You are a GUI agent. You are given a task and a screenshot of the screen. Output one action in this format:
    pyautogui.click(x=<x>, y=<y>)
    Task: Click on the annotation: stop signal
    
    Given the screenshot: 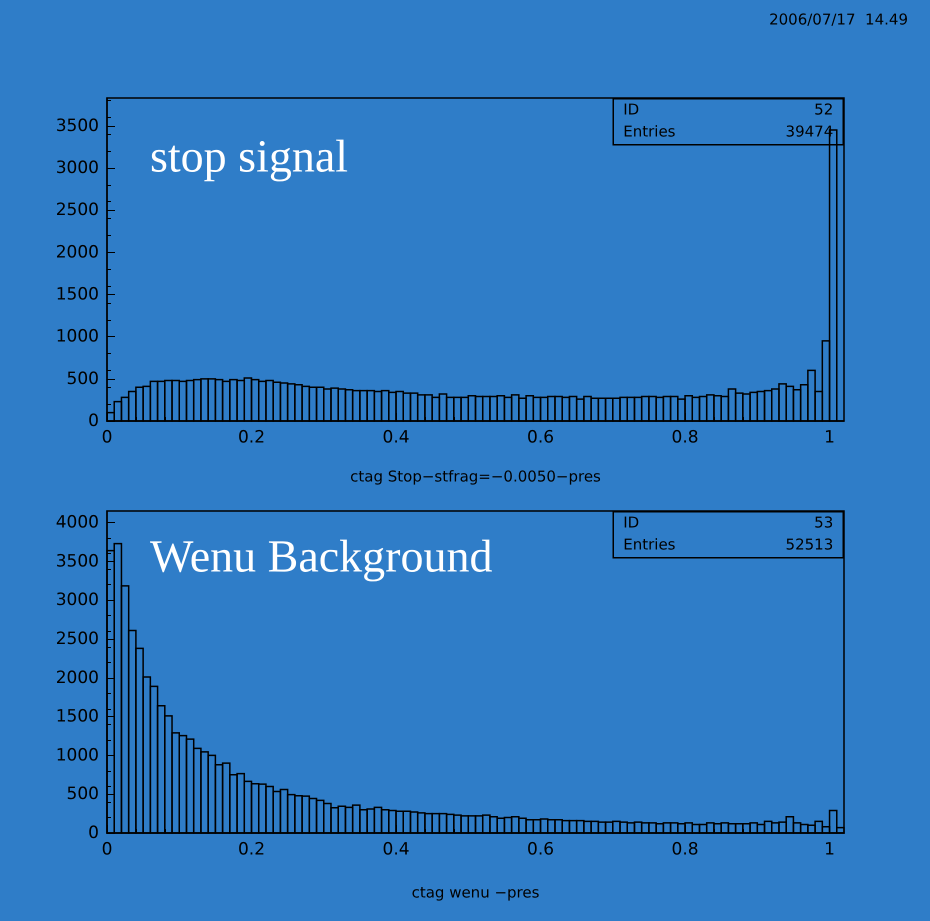 What is the action you would take?
    pyautogui.click(x=249, y=156)
    